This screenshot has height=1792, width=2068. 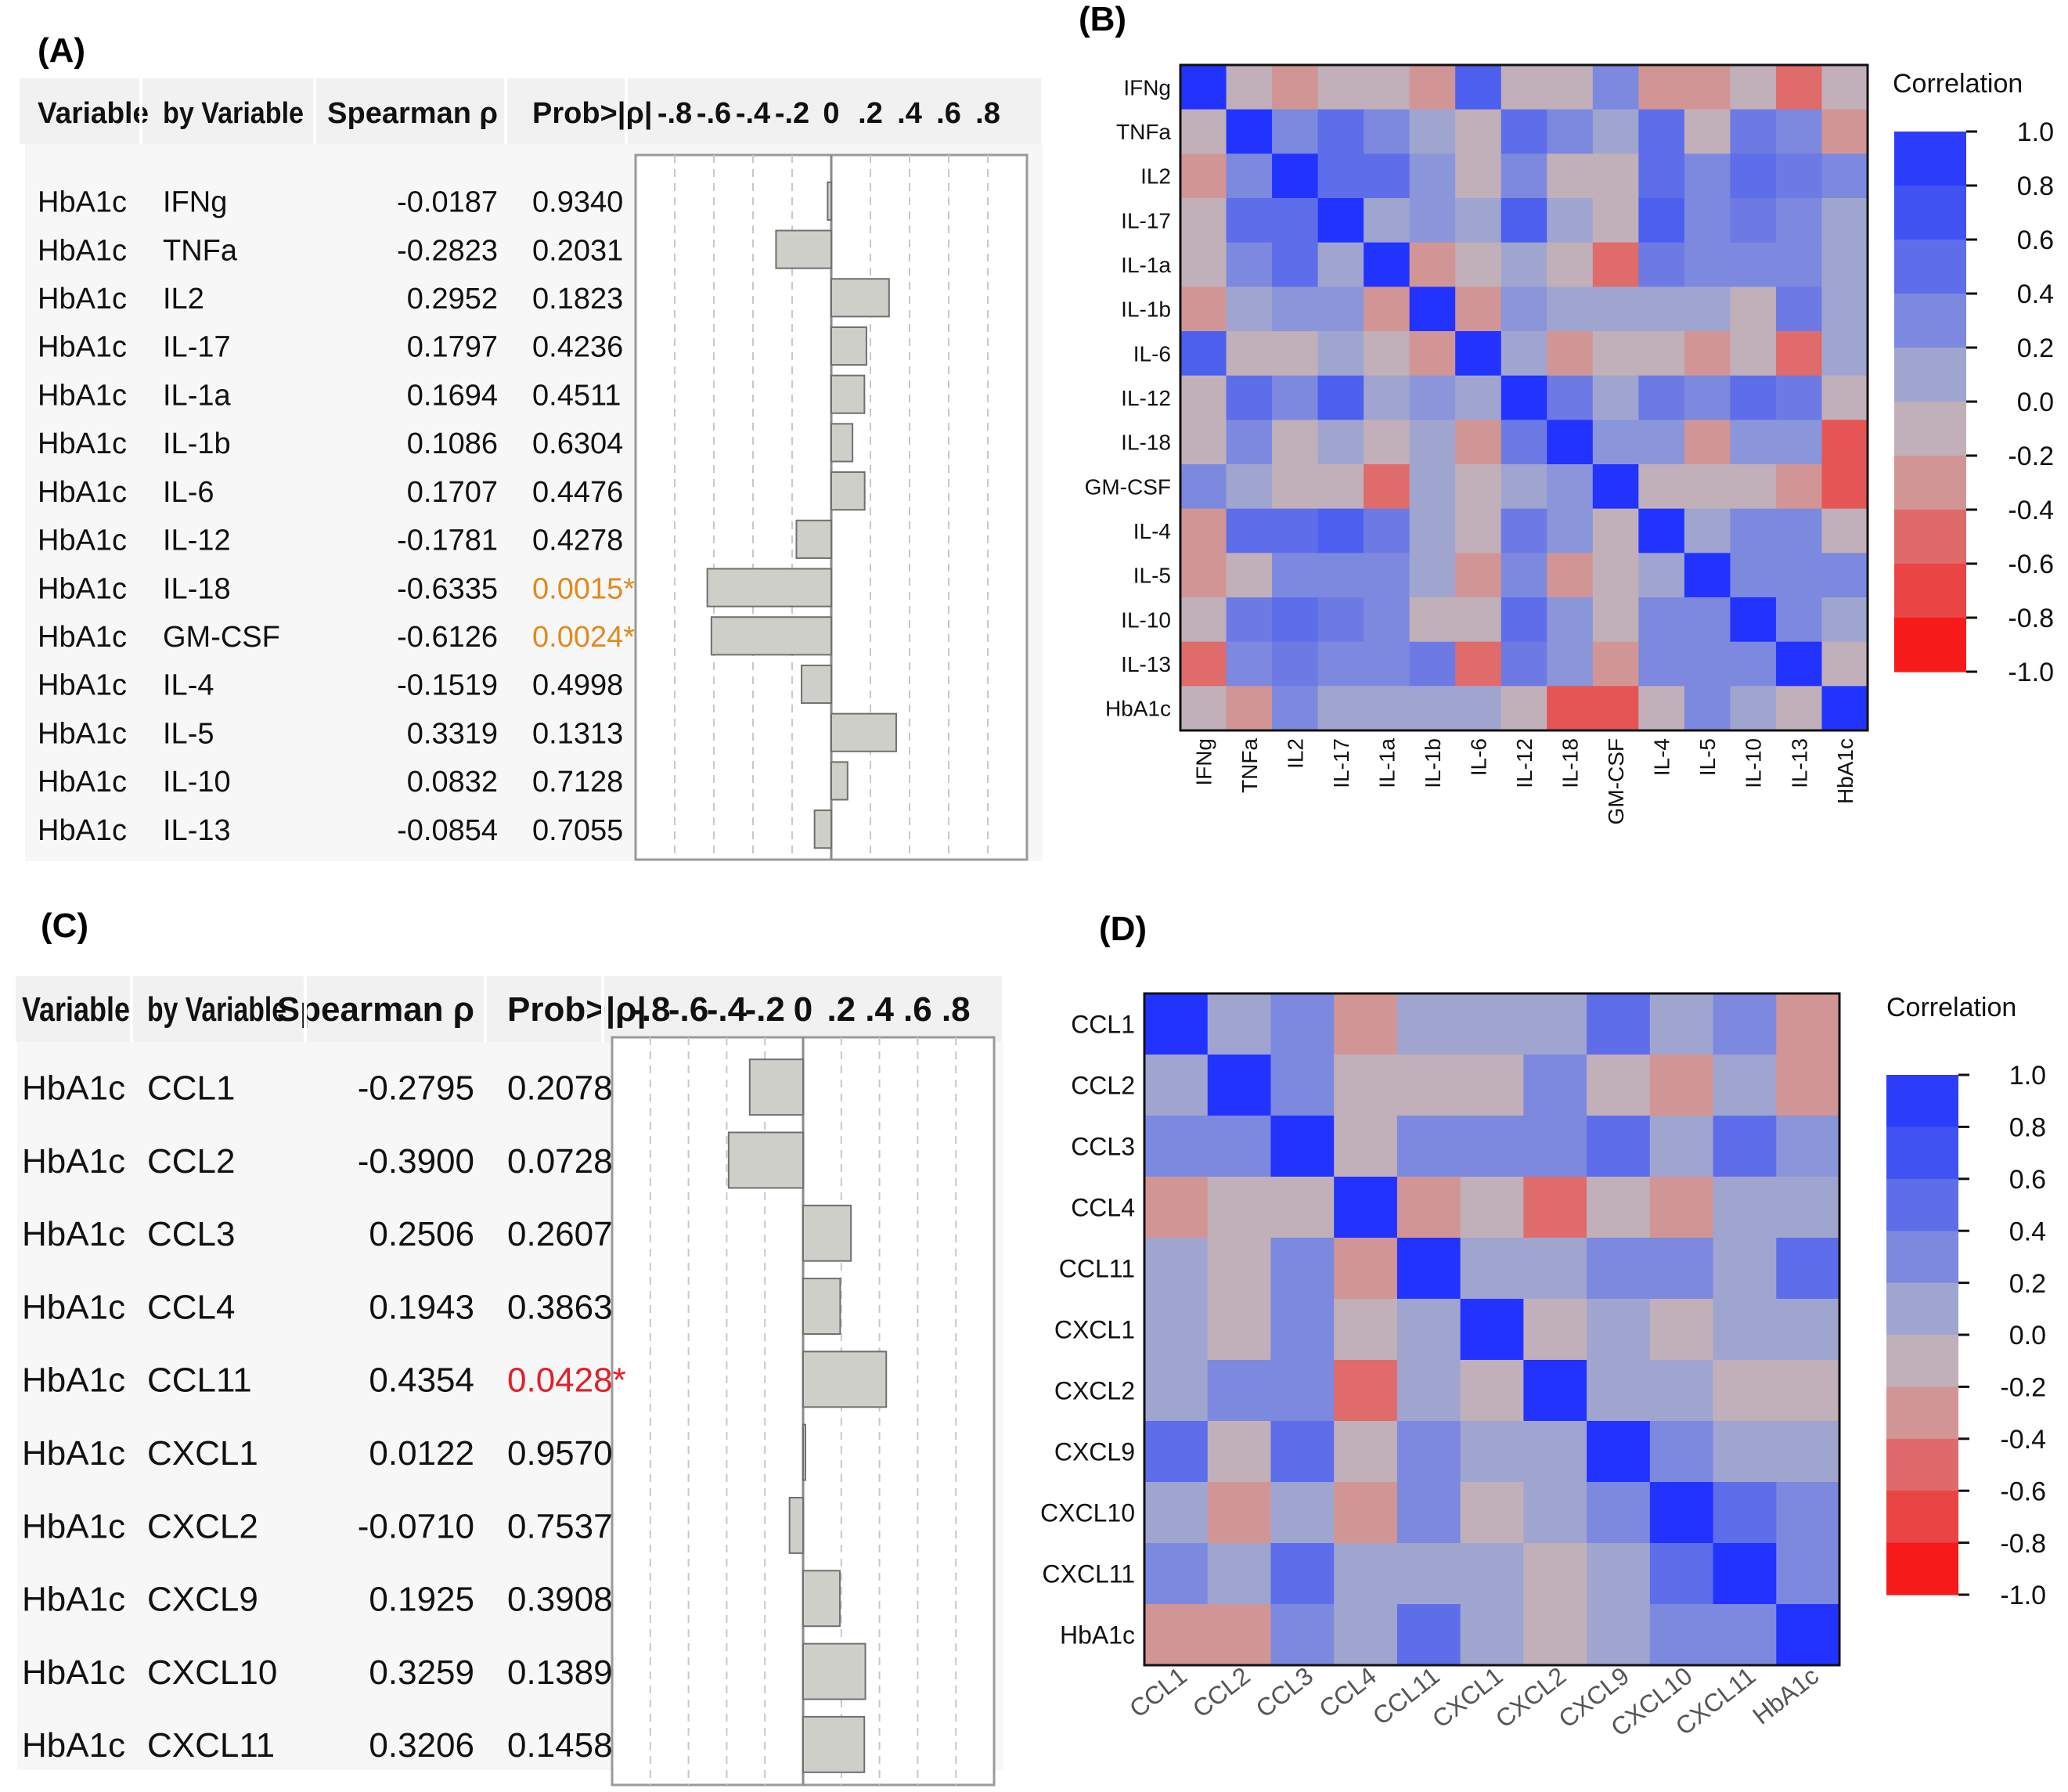 I want to click on heatmap-cell-cxcl1-ccl4, so click(x=1366, y=1330).